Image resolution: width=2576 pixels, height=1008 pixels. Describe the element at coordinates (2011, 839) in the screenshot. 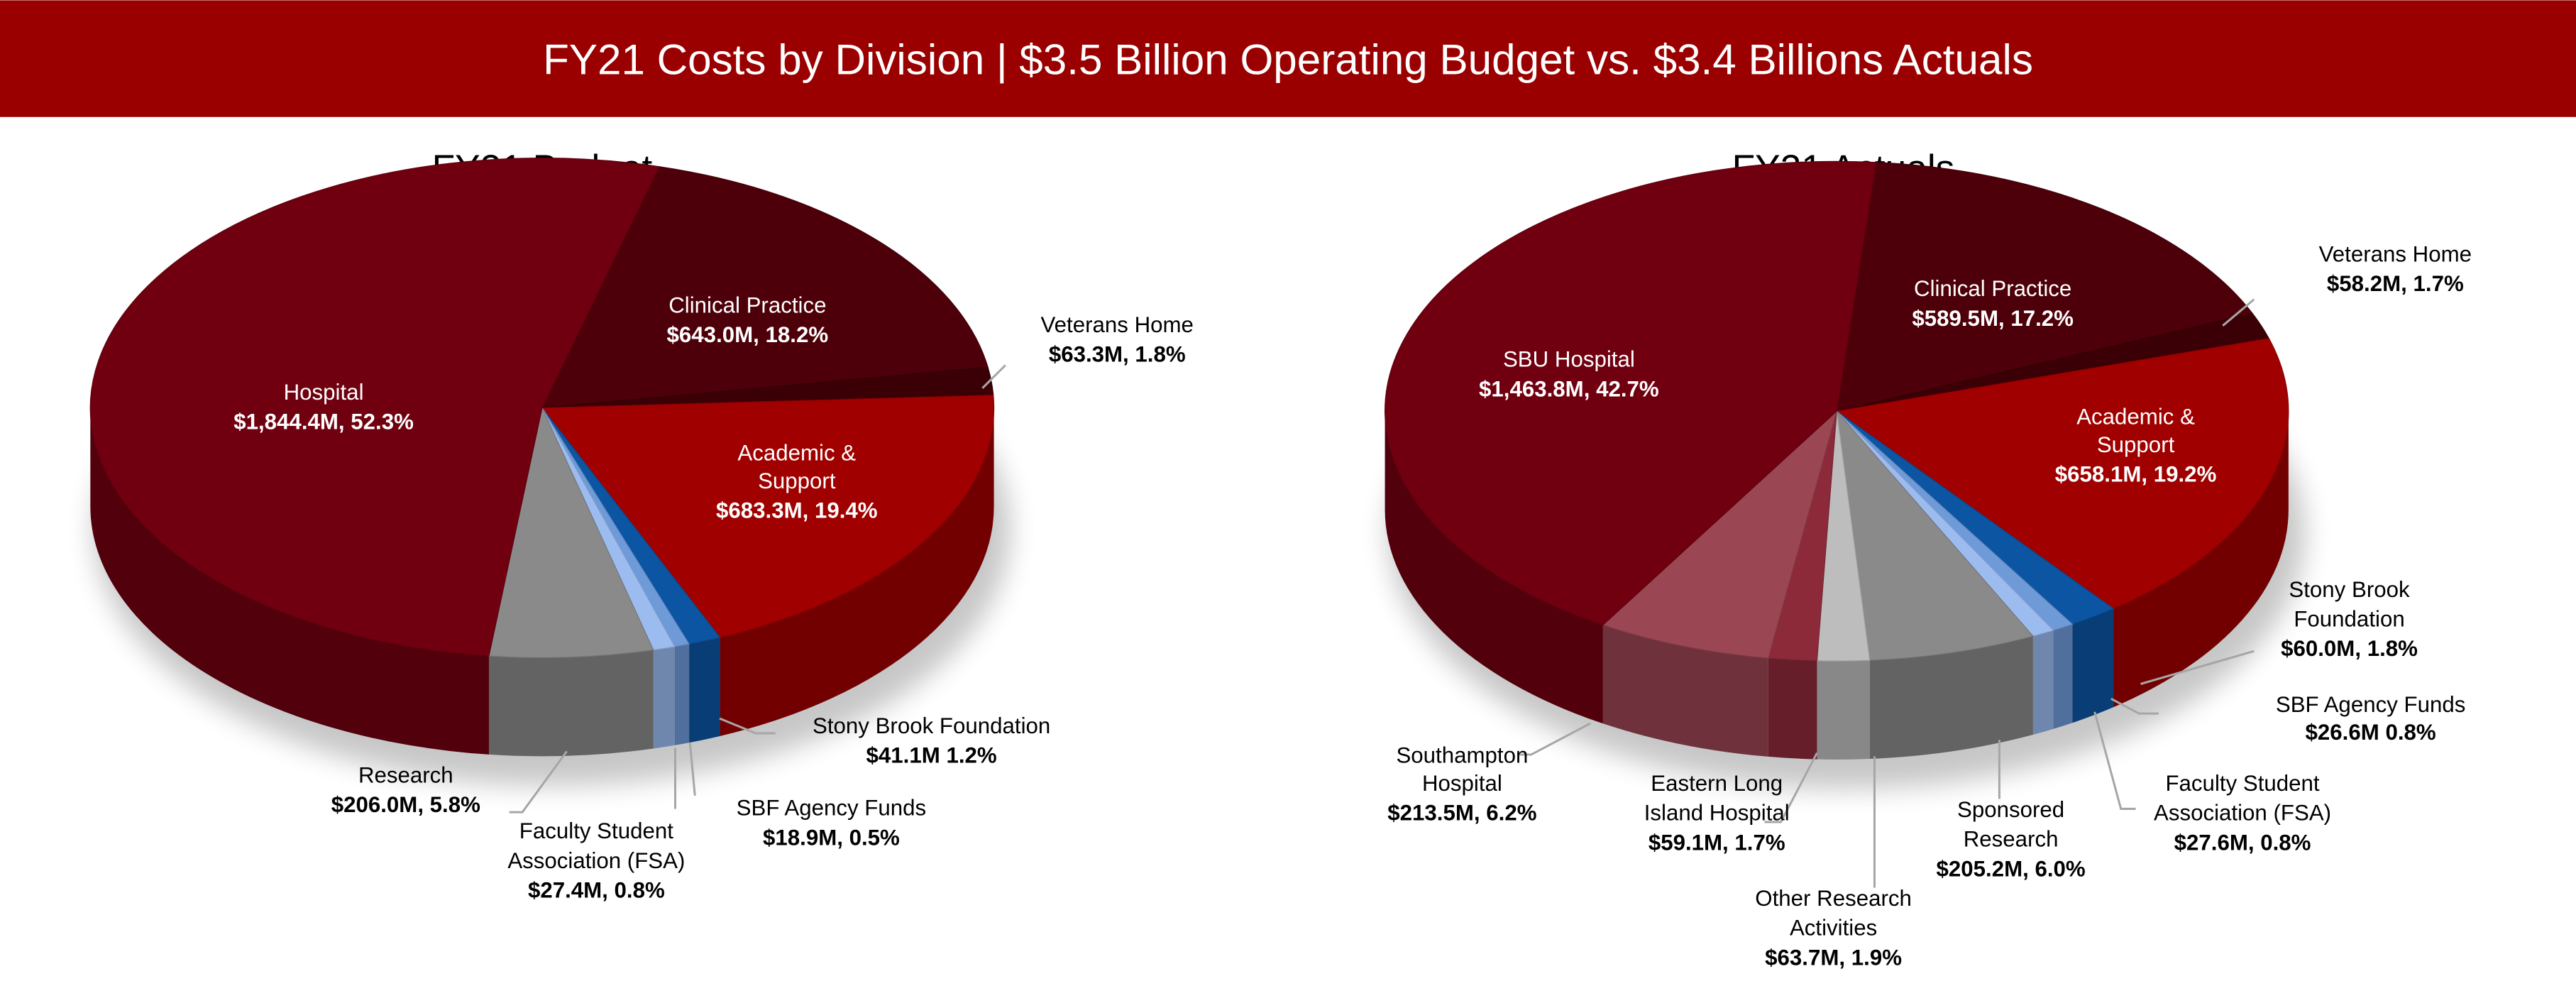

I see `label-sponsored-research: Sponsored Research $205.2M, 6.0%` at that location.